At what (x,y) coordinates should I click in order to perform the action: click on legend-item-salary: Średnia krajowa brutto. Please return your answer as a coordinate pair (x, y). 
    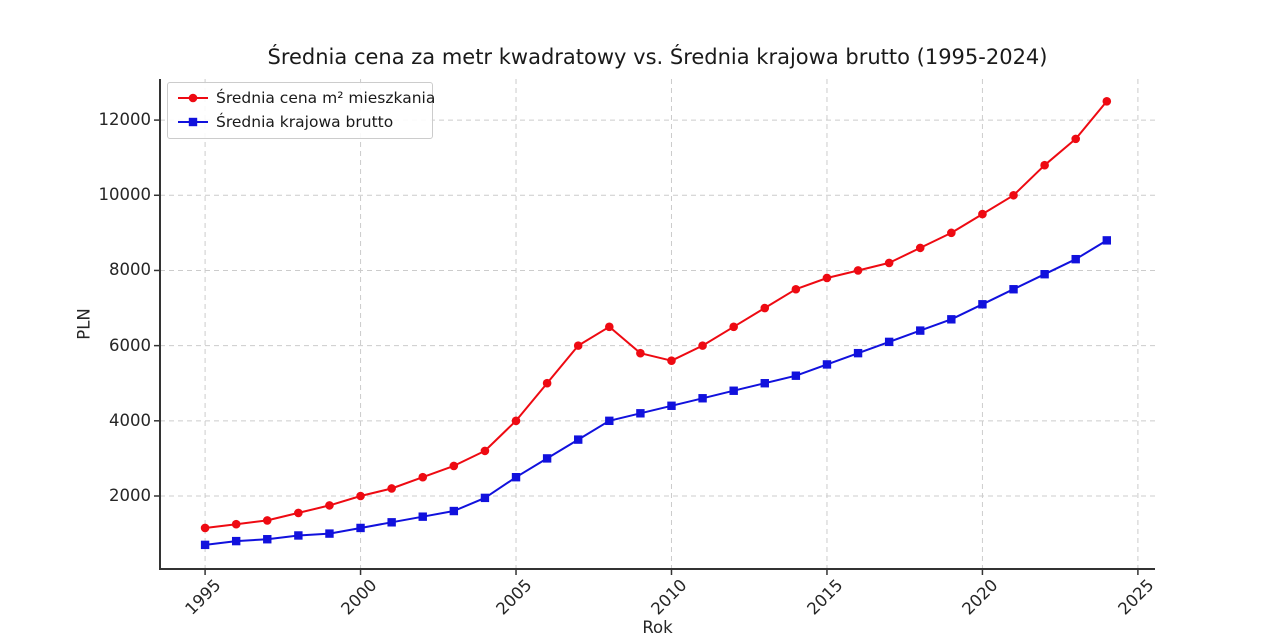
    Looking at the image, I should click on (300, 122).